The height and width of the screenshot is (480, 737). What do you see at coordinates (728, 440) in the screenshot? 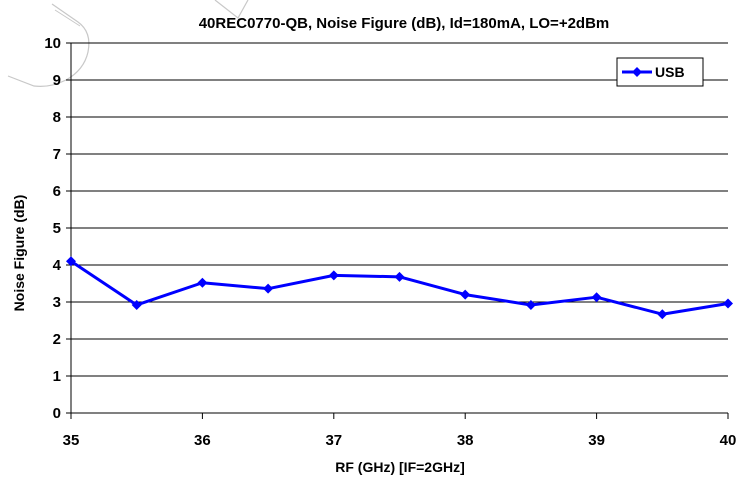
I see `x-tick-label-40: 40` at bounding box center [728, 440].